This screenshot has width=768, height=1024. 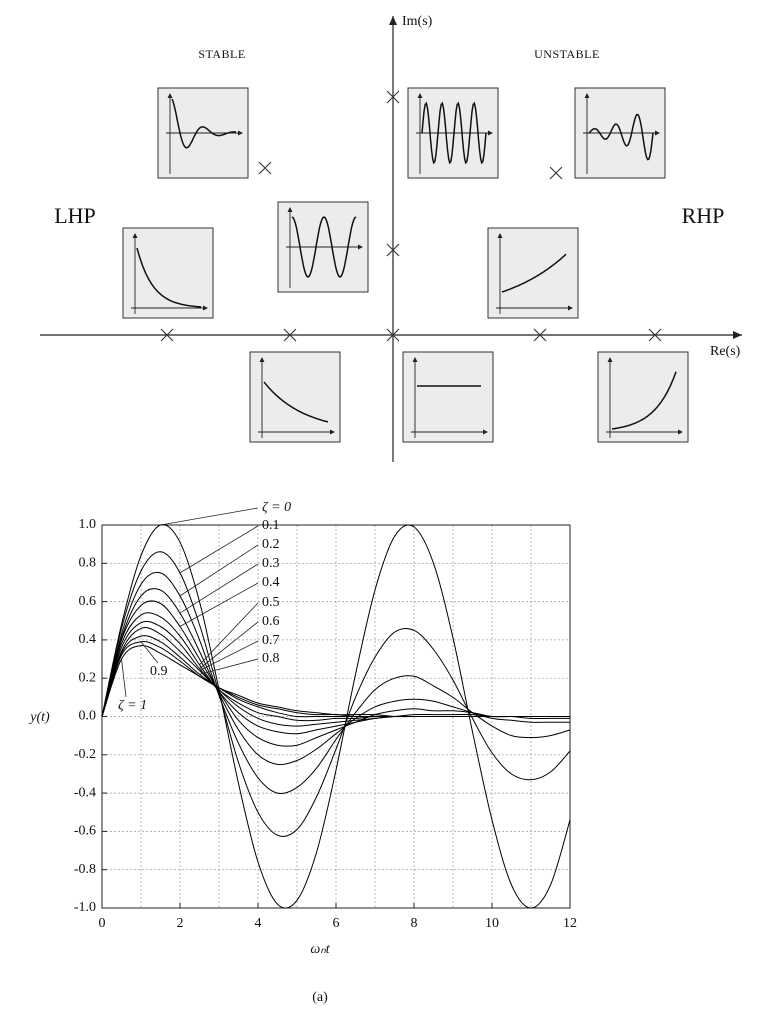 What do you see at coordinates (570, 923) in the screenshot?
I see `x-tick-label: 12` at bounding box center [570, 923].